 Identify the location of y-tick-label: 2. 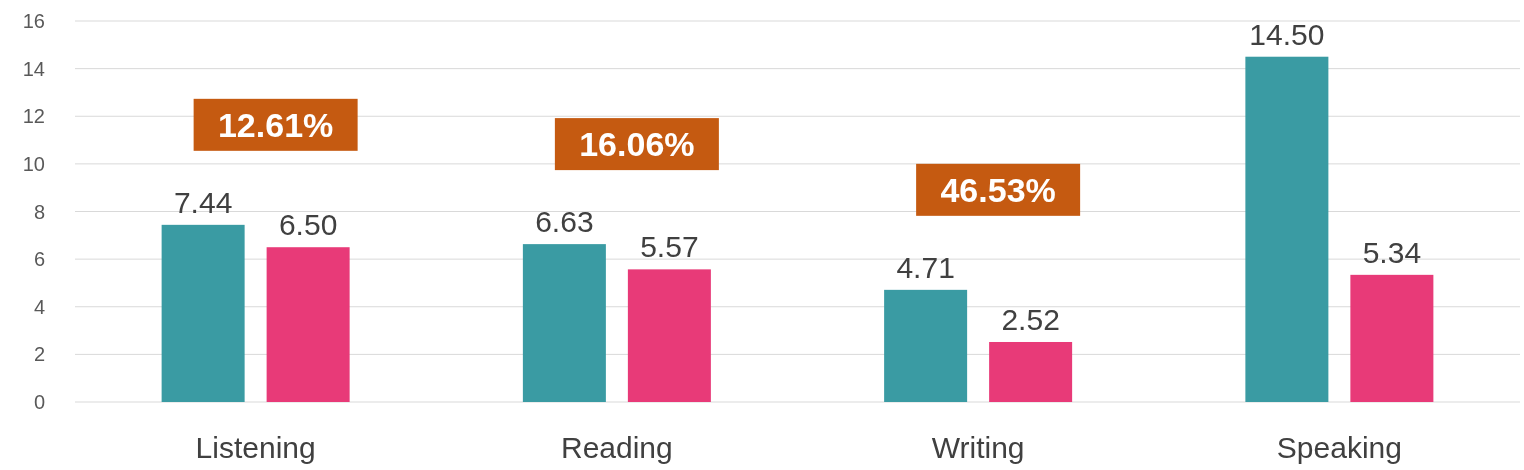
(39, 354).